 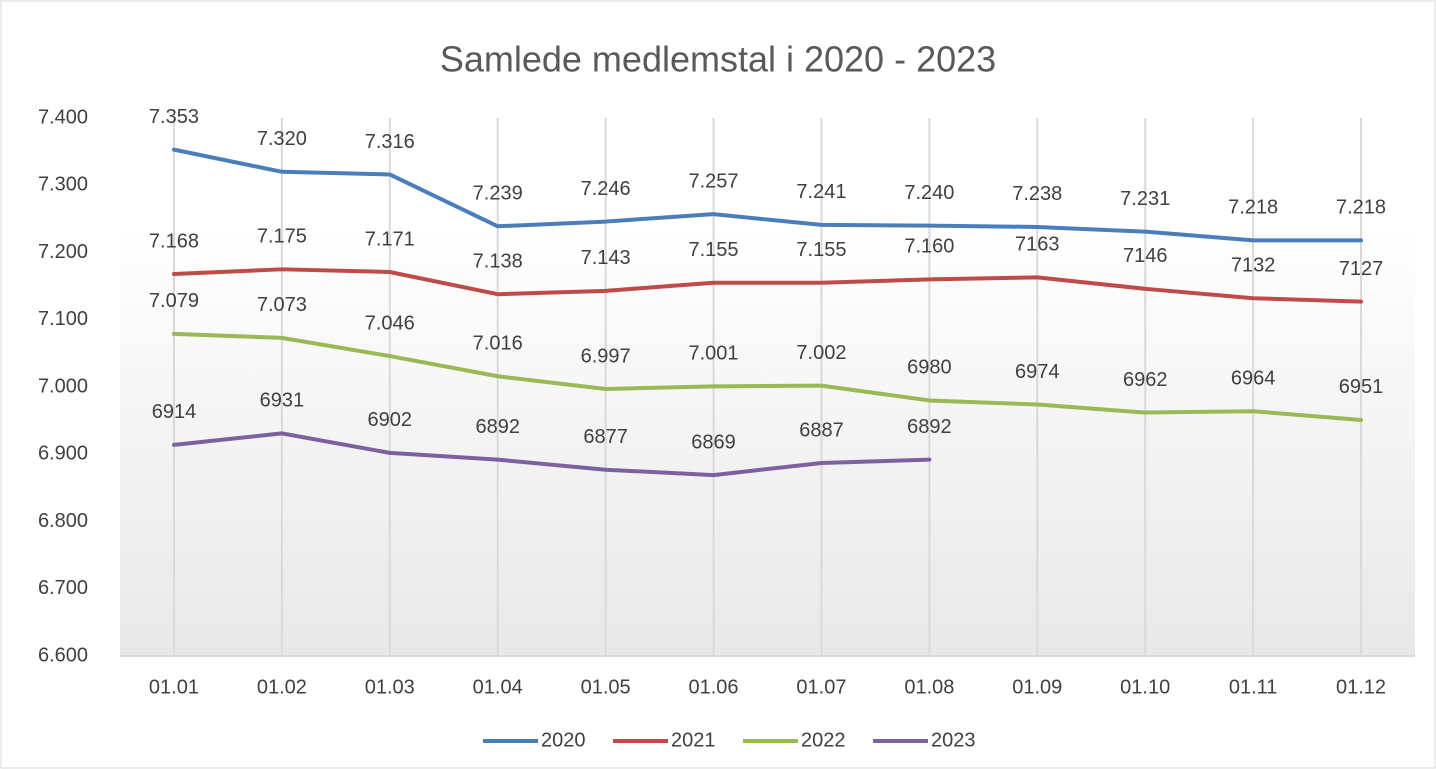 What do you see at coordinates (282, 237) in the screenshot?
I see `data-label: 7.175` at bounding box center [282, 237].